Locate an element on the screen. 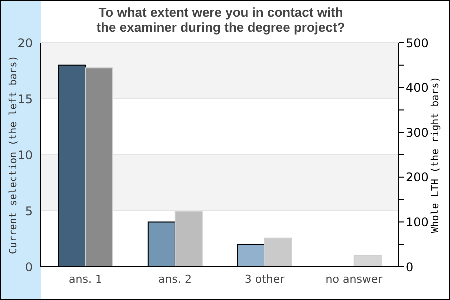 The width and height of the screenshot is (450, 300). x-tick-label: ans. 1 is located at coordinates (85, 279).